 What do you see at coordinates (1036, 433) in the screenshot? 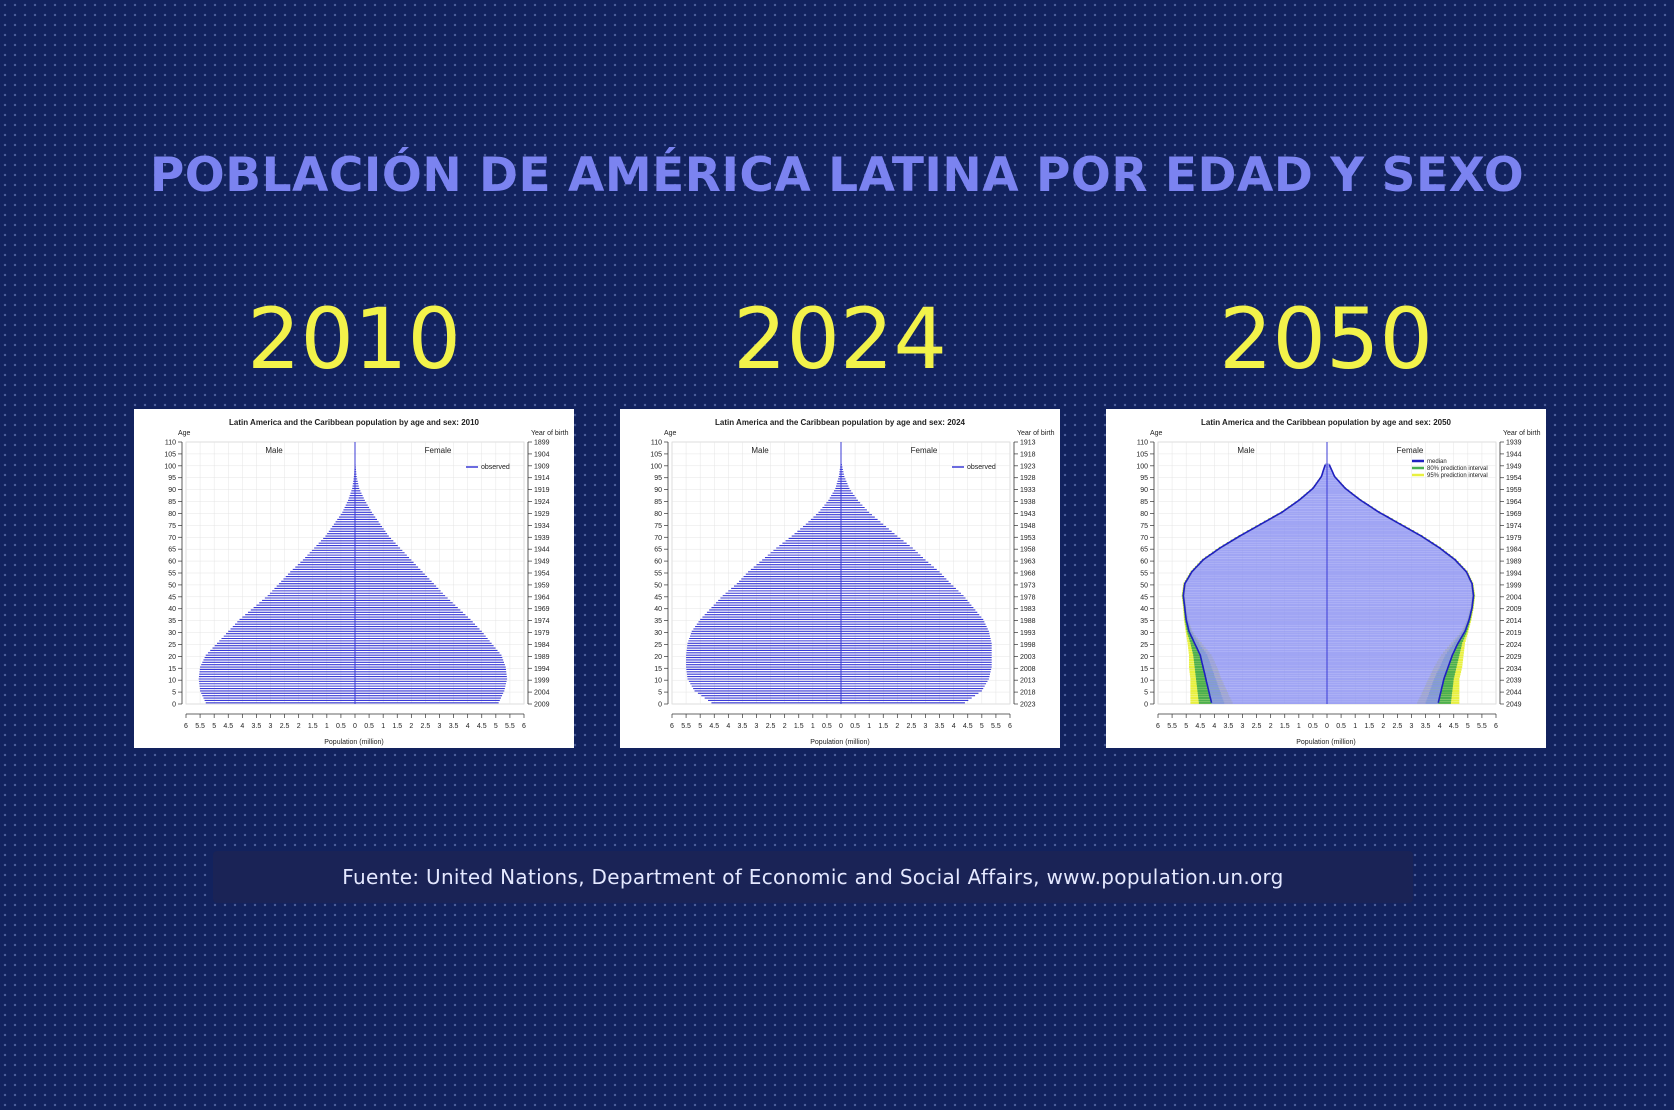
I see `birth-year-axis-label: Year of birth` at bounding box center [1036, 433].